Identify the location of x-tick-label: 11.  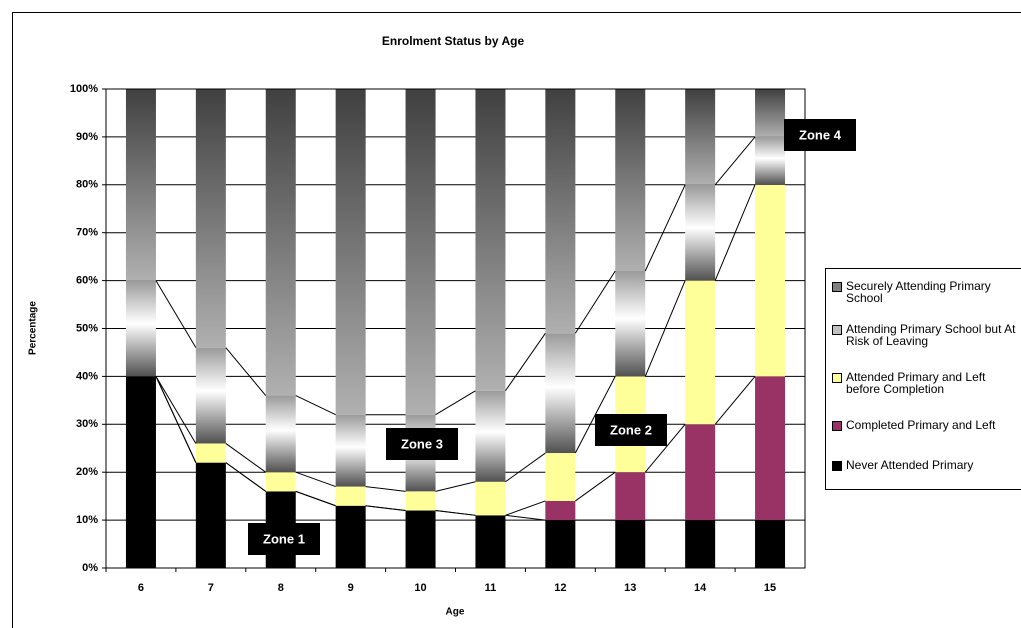
(491, 588).